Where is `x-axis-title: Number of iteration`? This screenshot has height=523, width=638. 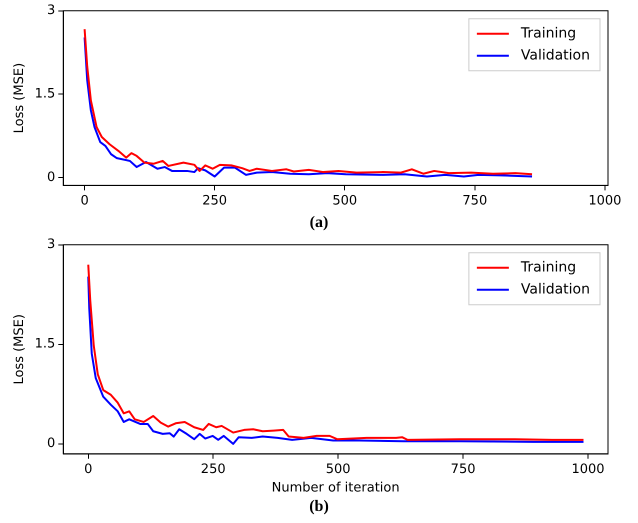 x-axis-title: Number of iteration is located at coordinates (336, 488).